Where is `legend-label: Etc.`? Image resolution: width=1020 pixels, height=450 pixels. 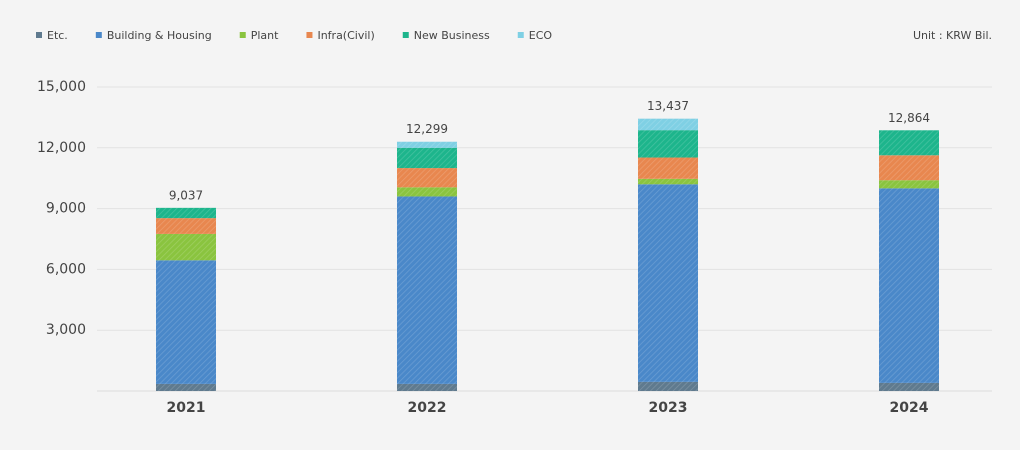
legend-label: Etc. is located at coordinates (57, 35).